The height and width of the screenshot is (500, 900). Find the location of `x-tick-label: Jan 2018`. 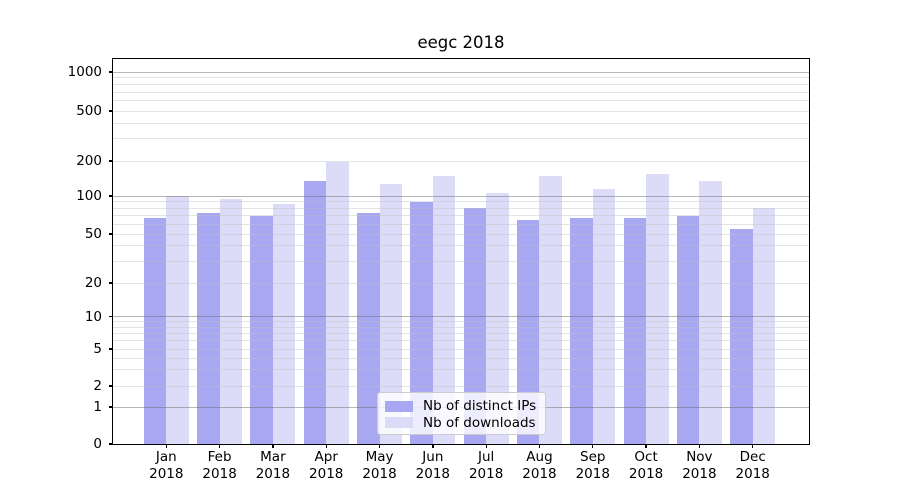

x-tick-label: Jan 2018 is located at coordinates (166, 465).